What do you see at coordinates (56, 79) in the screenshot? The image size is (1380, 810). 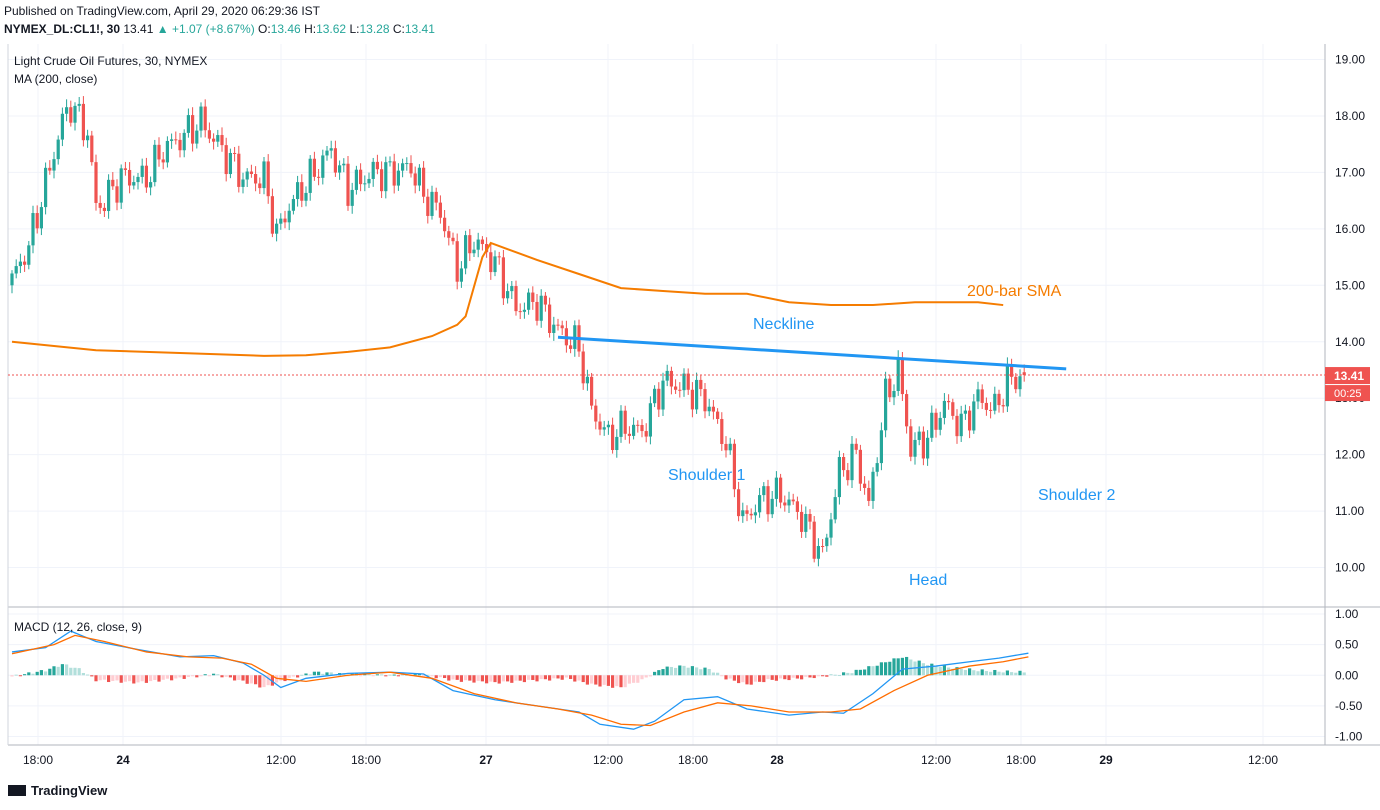 I see `ma-indicator-label: MA (200, close)` at bounding box center [56, 79].